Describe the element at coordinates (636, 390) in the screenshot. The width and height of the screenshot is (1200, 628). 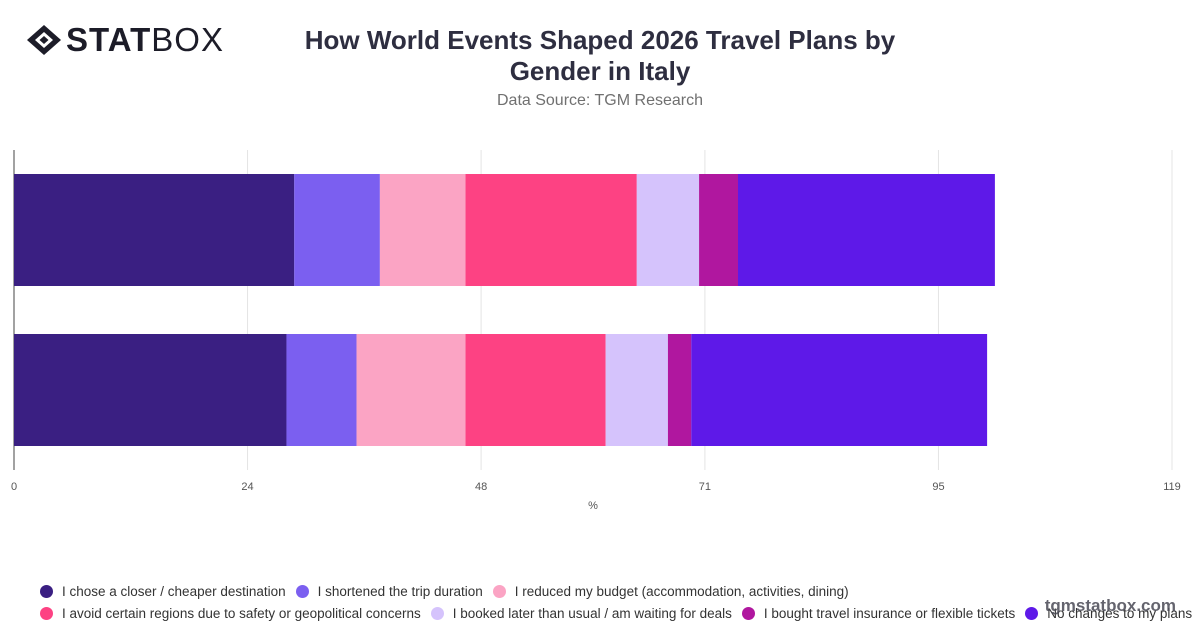
I see `bar-segment-row2-series5` at that location.